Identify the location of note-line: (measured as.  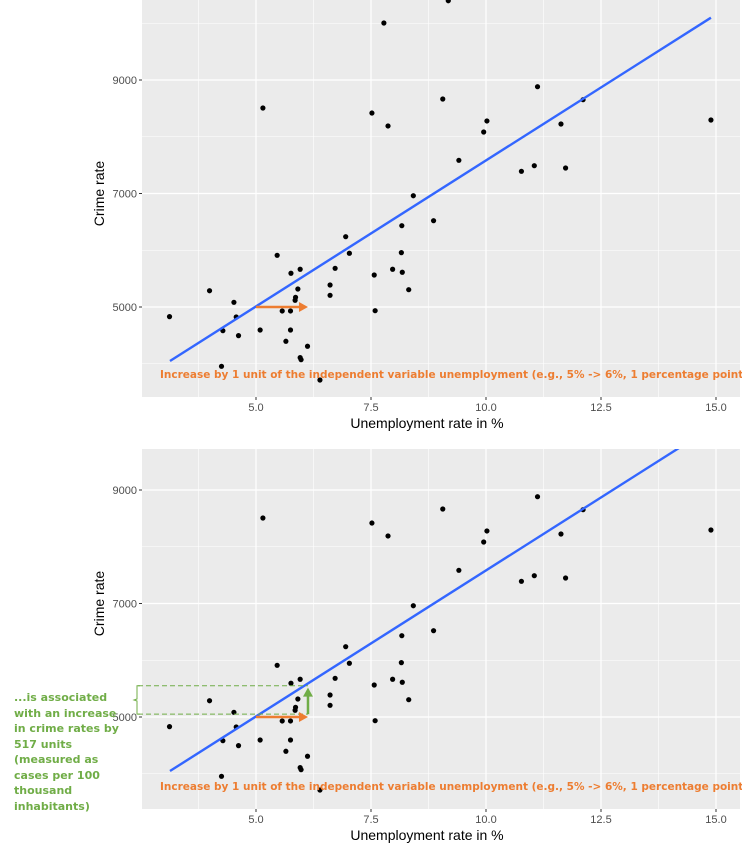
(56, 759).